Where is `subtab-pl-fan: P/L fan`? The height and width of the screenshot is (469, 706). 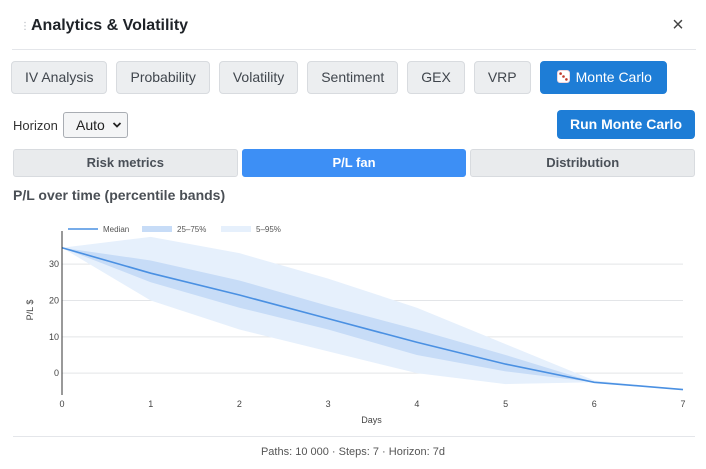
subtab-pl-fan: P/L fan is located at coordinates (354, 163).